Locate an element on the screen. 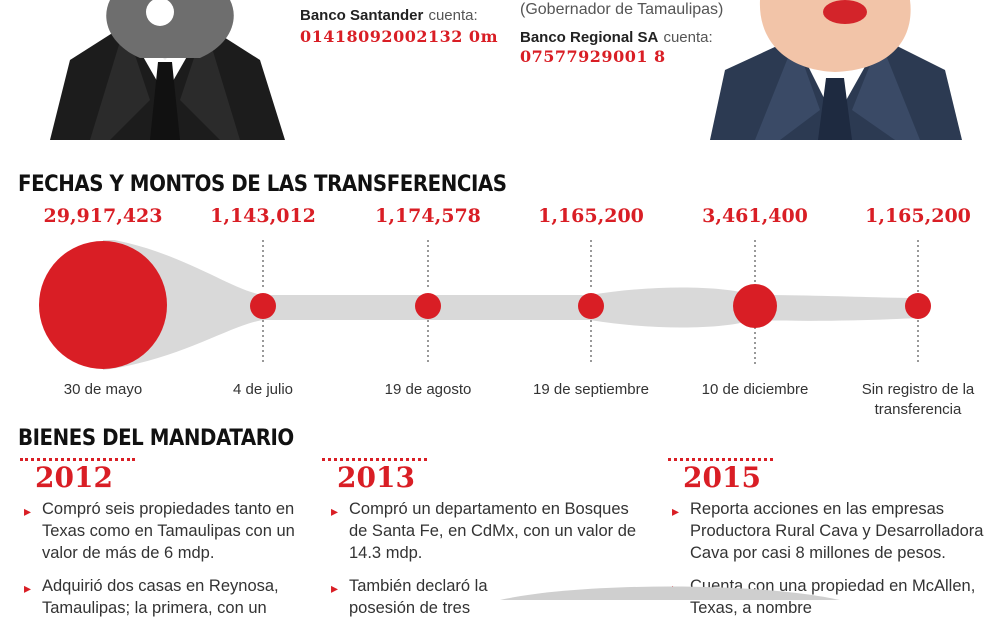 This screenshot has width=1000, height=619. transfer-date-1: 30 de mayo is located at coordinates (103, 389).